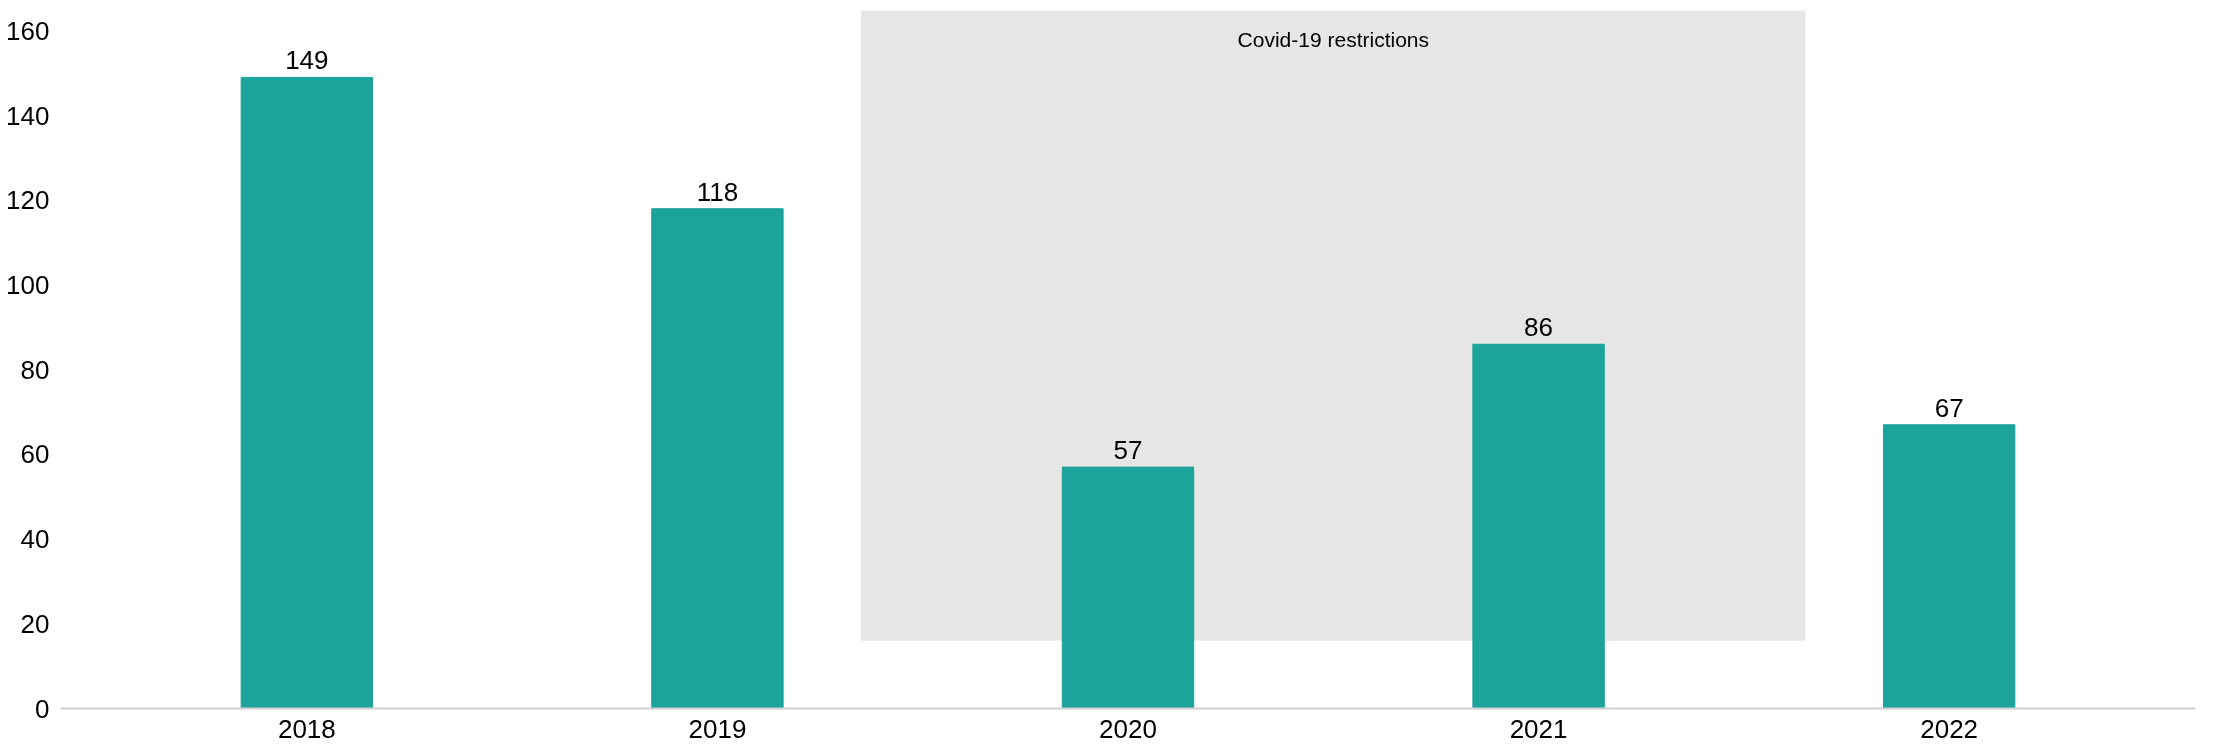  I want to click on x-tick-label: 2020, so click(1128, 728).